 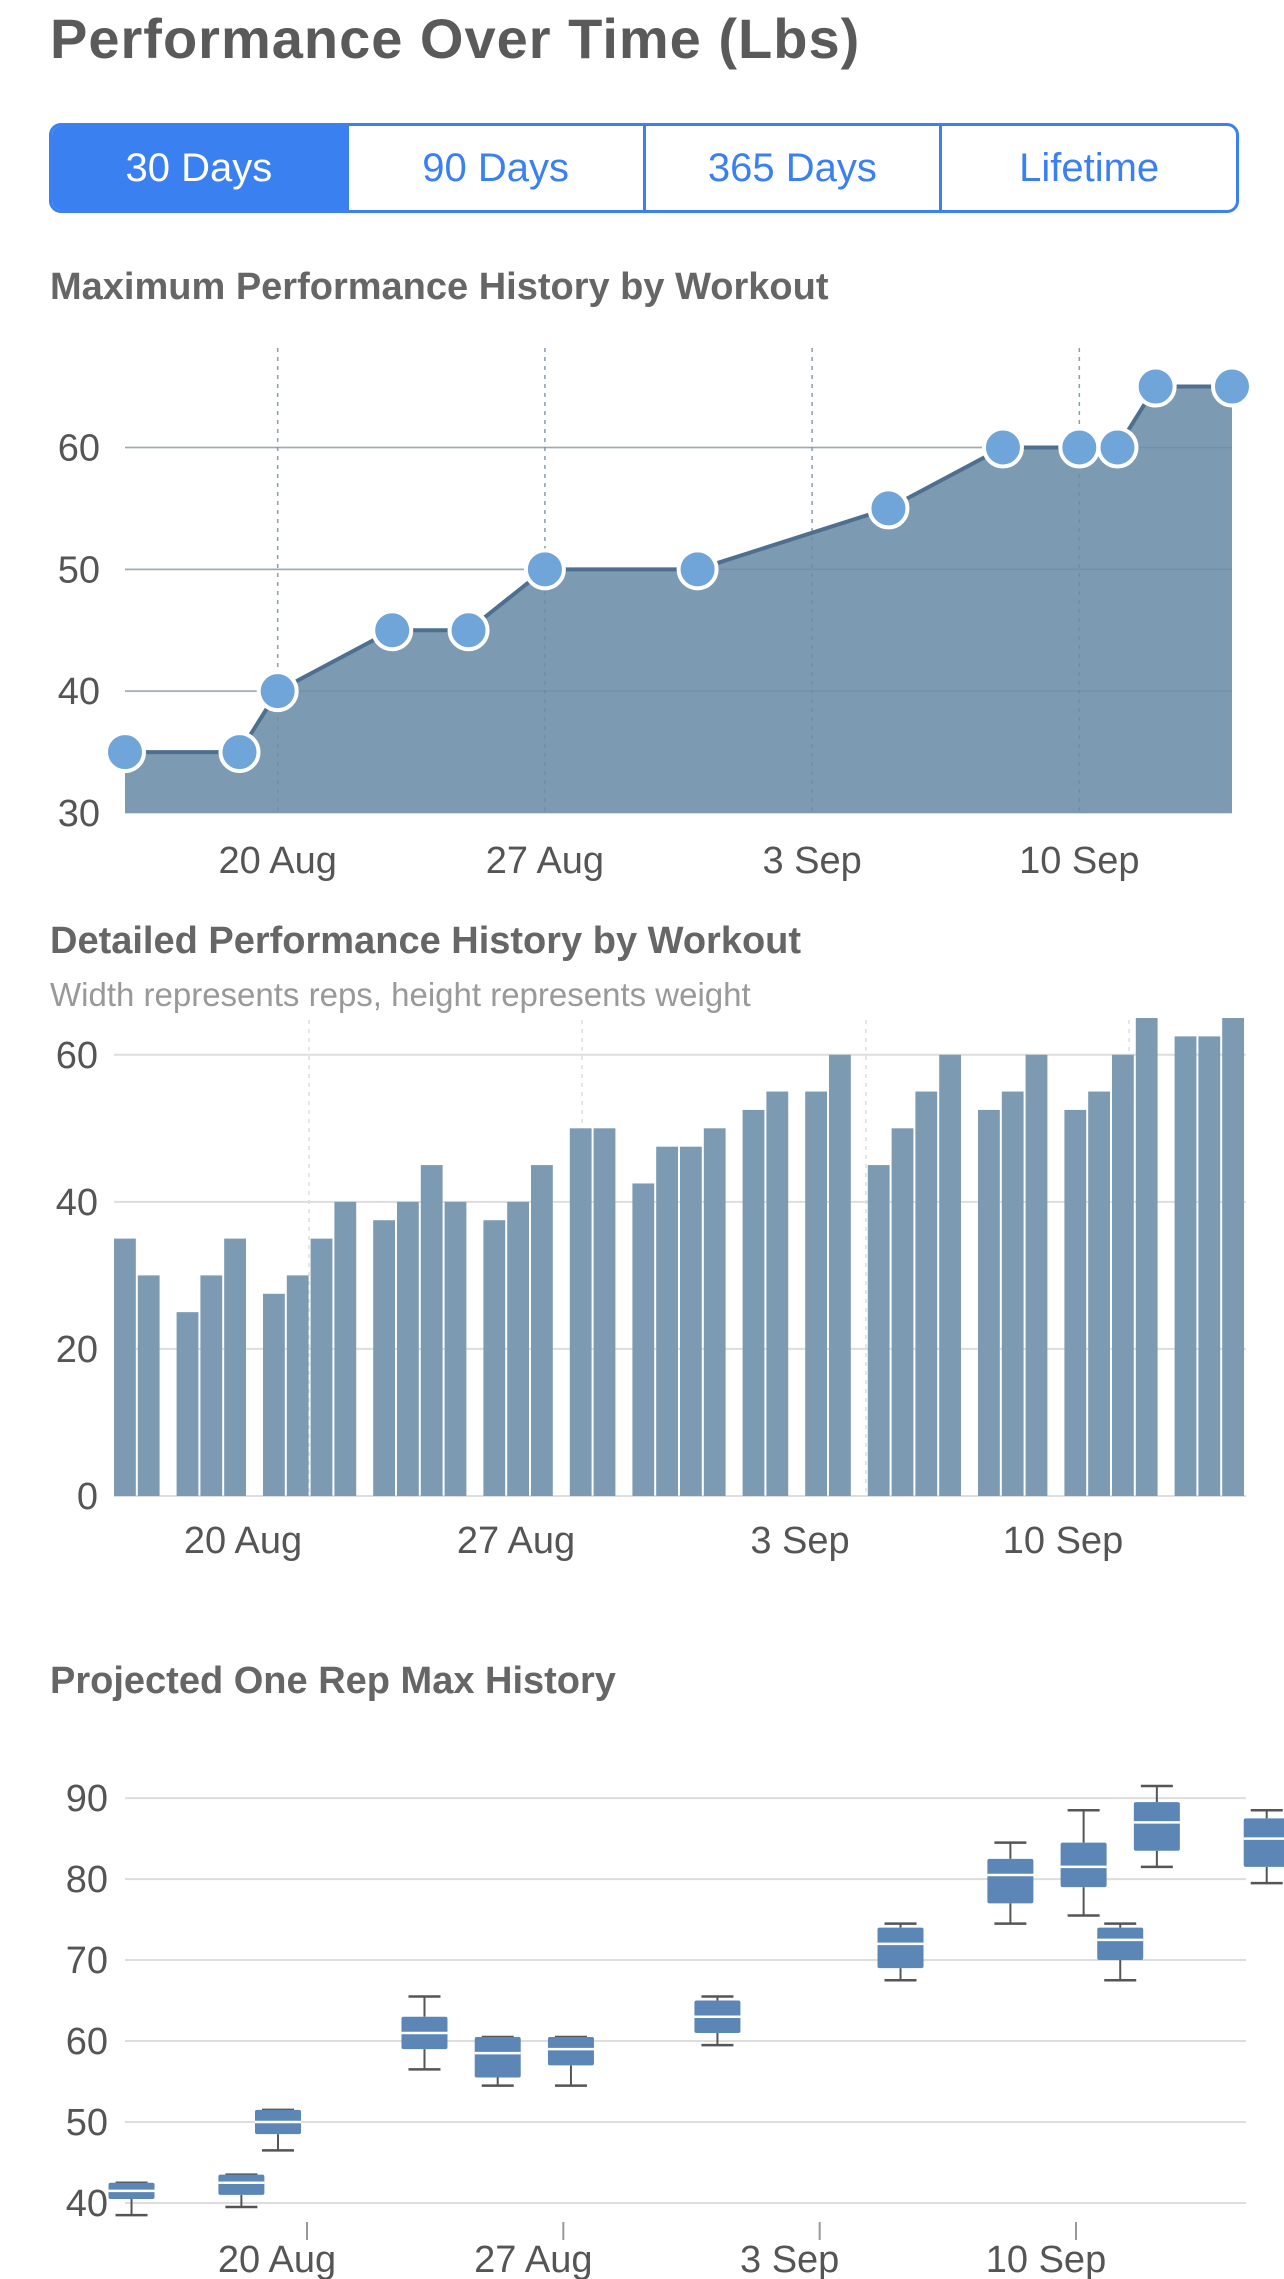 I want to click on y-tick-label: 0, so click(x=87, y=1497).